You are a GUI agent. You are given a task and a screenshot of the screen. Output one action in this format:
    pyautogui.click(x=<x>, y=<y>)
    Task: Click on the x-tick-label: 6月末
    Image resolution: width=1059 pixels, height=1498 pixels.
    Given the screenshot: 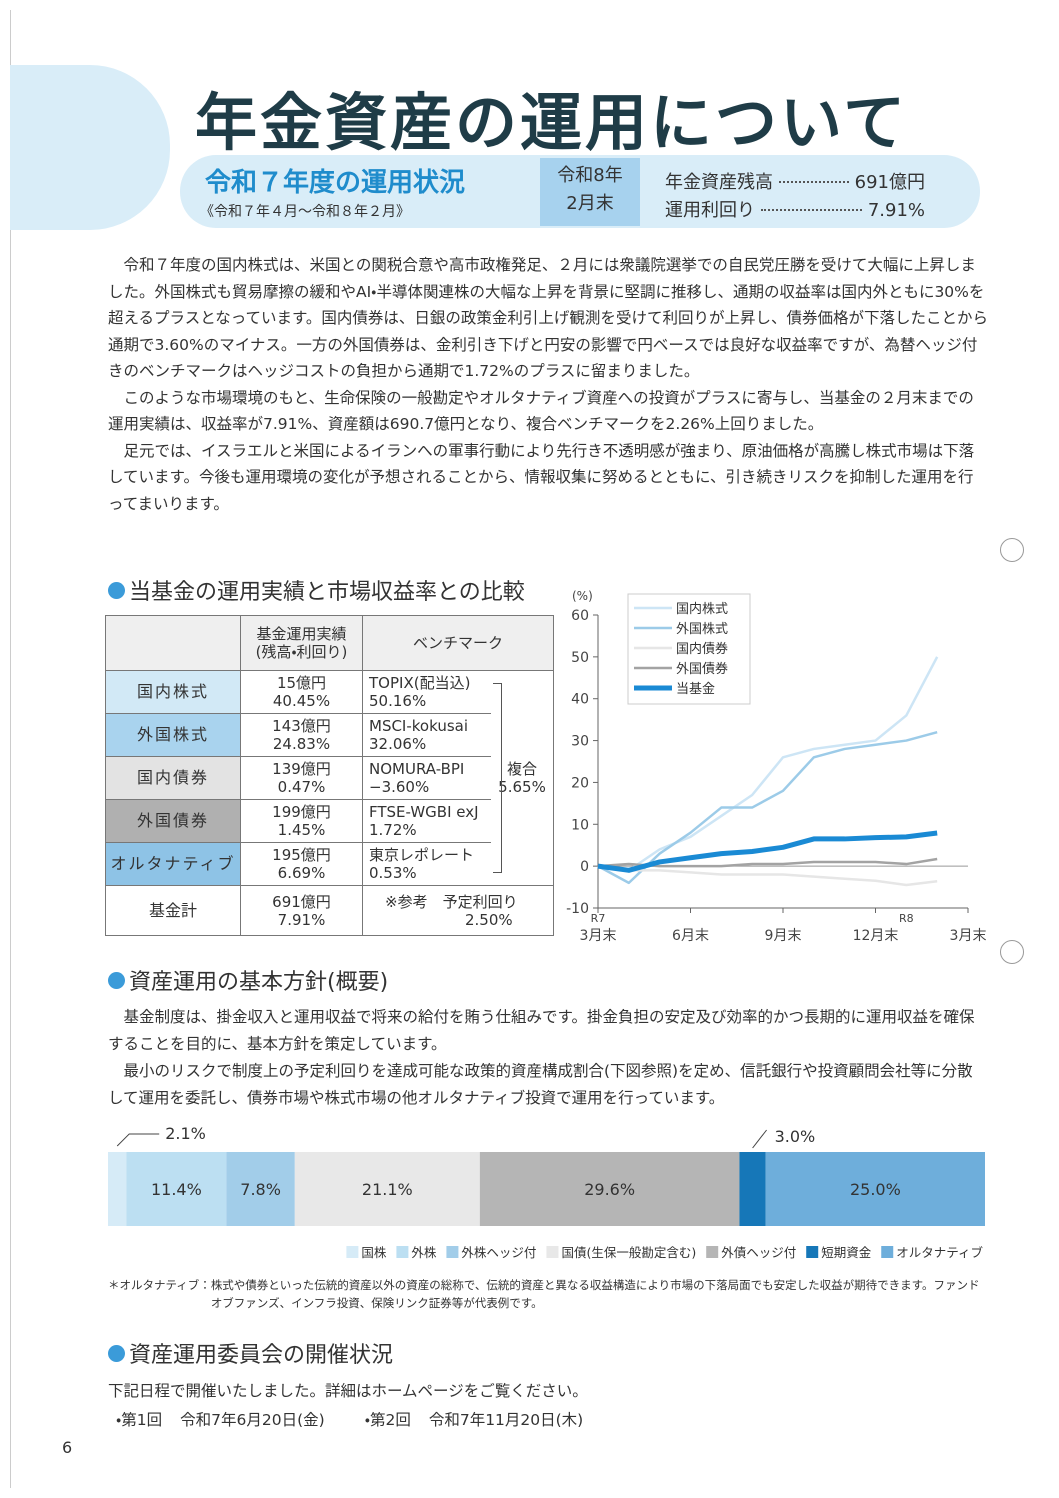 What is the action you would take?
    pyautogui.click(x=690, y=936)
    